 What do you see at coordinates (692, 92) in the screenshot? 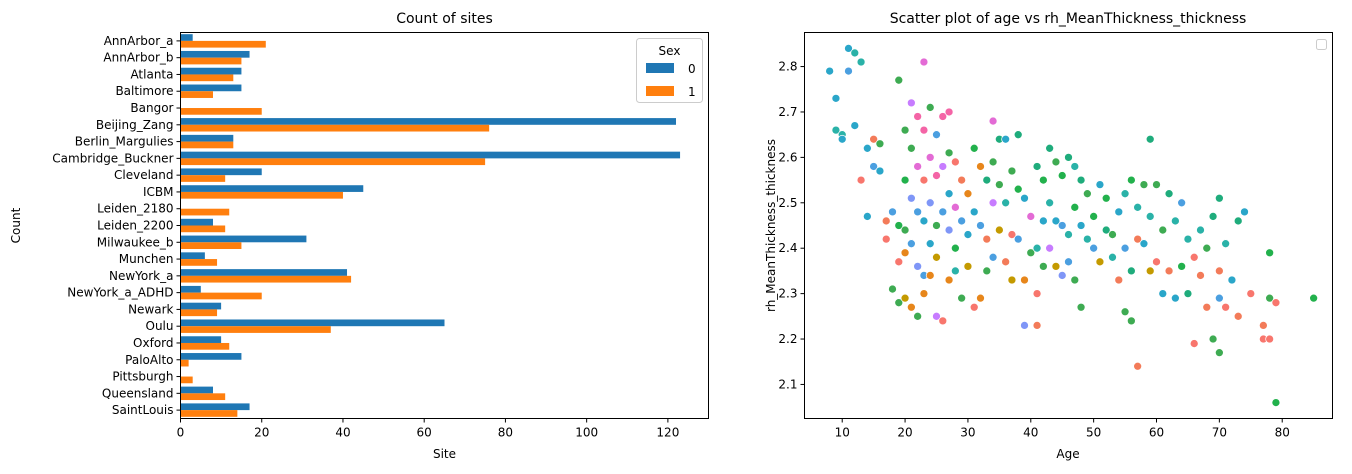
I see `legend-label-1: 1` at bounding box center [692, 92].